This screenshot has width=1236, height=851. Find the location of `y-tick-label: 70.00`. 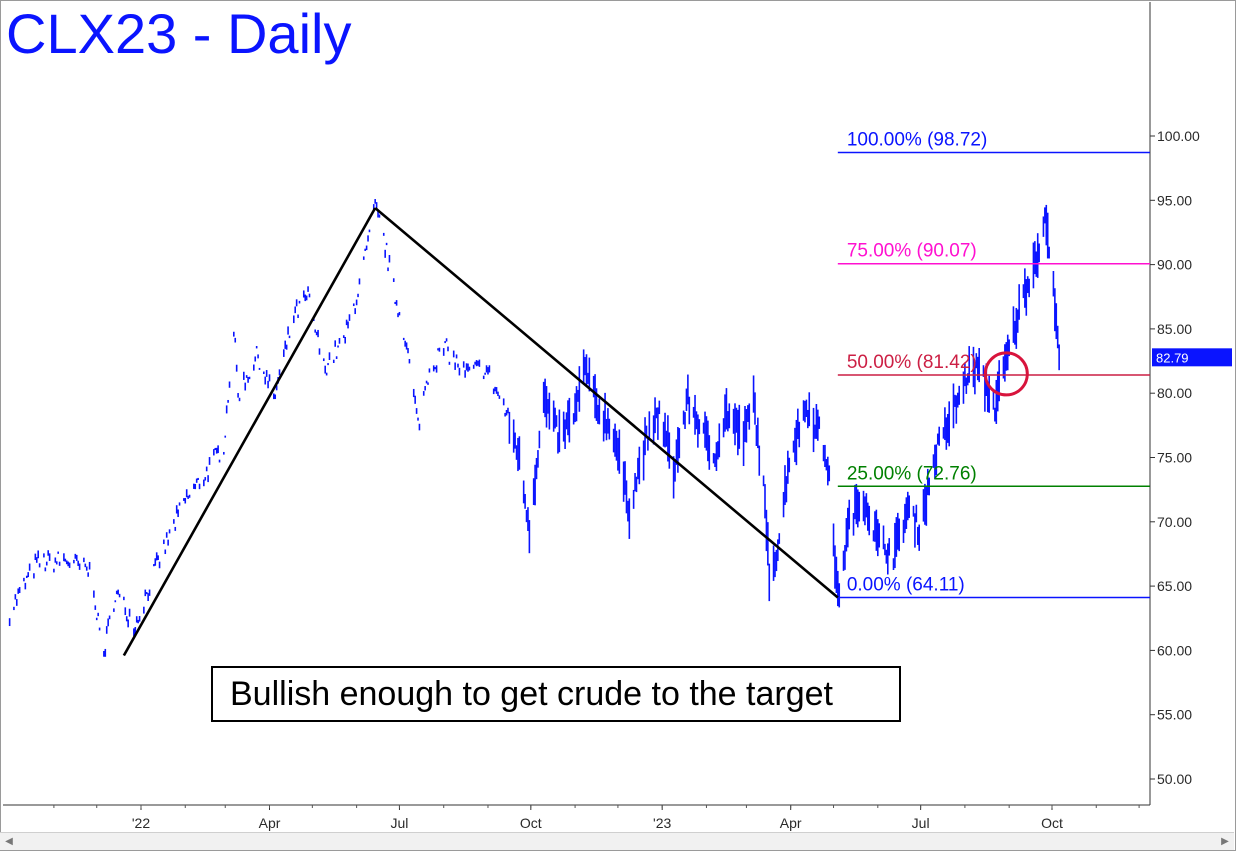

y-tick-label: 70.00 is located at coordinates (1174, 522).